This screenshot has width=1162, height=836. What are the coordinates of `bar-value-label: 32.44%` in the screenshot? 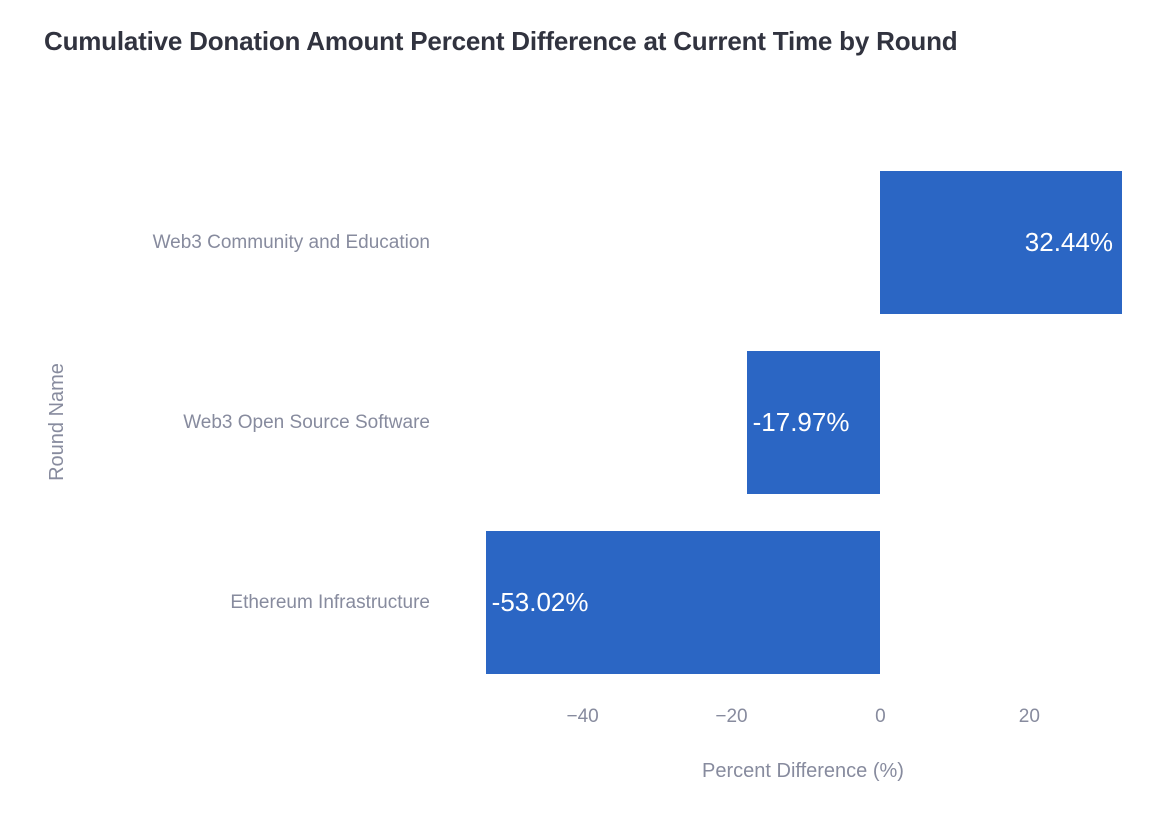 It's located at (1068, 242).